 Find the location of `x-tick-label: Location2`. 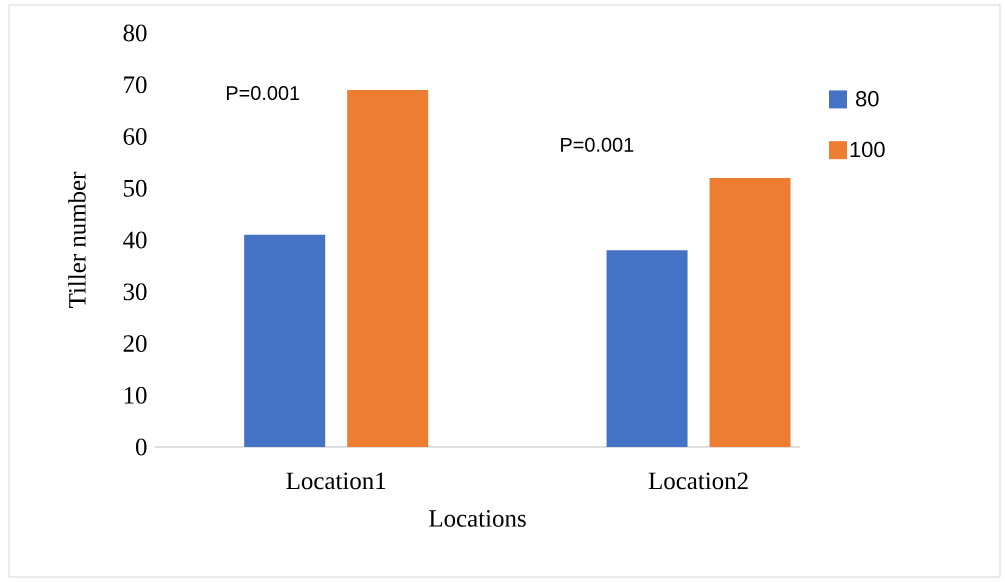

x-tick-label: Location2 is located at coordinates (698, 481).